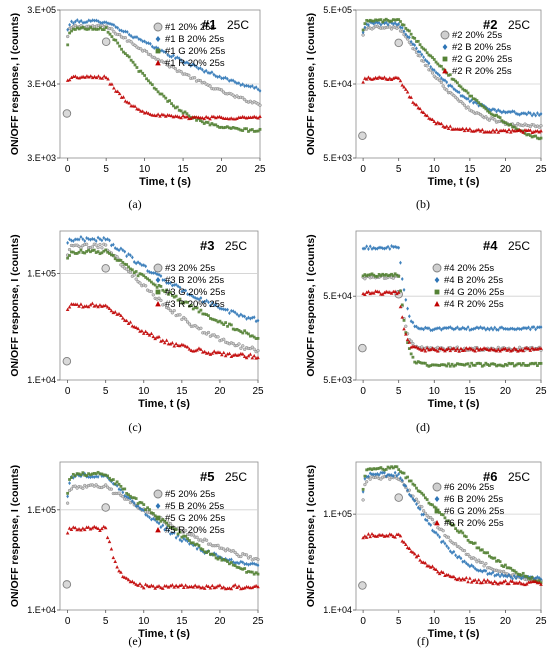 The image size is (550, 657). I want to click on panel-caption: (b), so click(423, 204).